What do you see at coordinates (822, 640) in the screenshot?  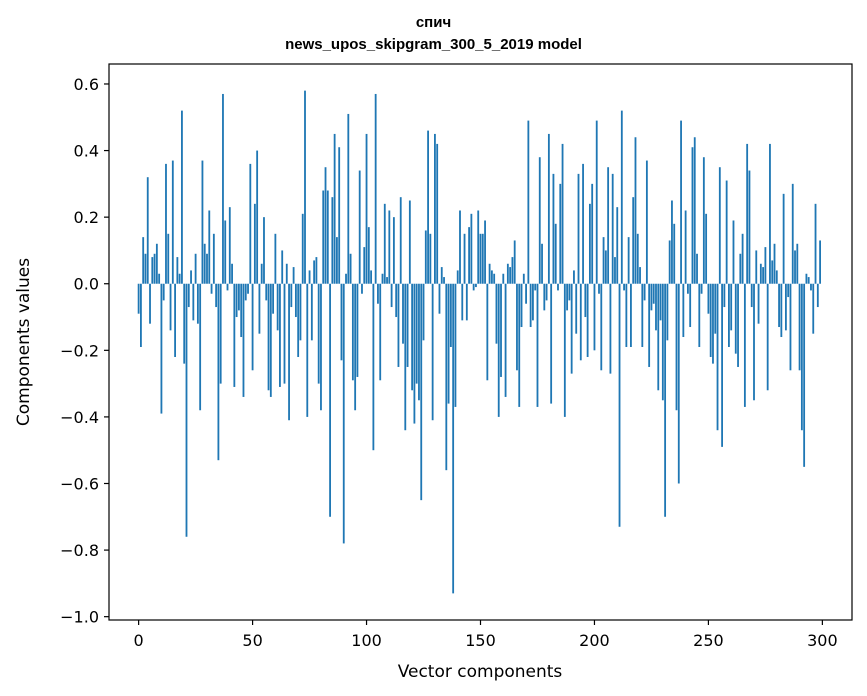 I see `x-tick-label: 300` at bounding box center [822, 640].